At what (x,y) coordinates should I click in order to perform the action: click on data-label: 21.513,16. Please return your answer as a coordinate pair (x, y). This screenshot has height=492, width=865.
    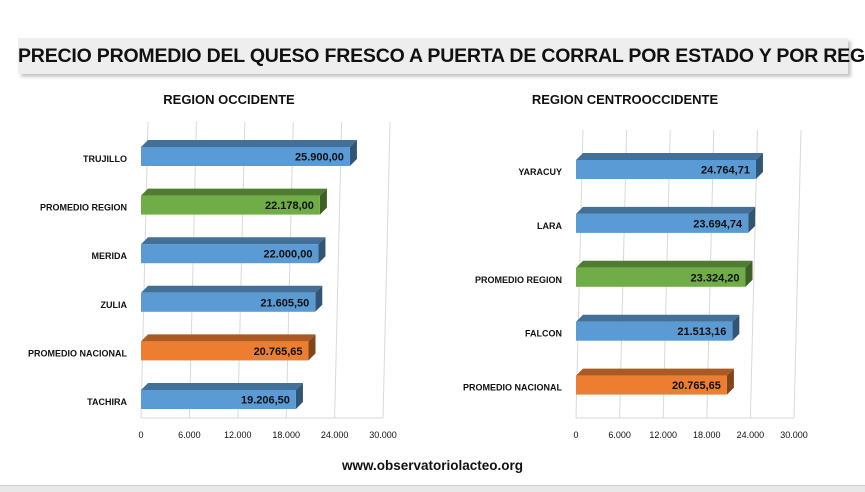
    Looking at the image, I should click on (701, 332).